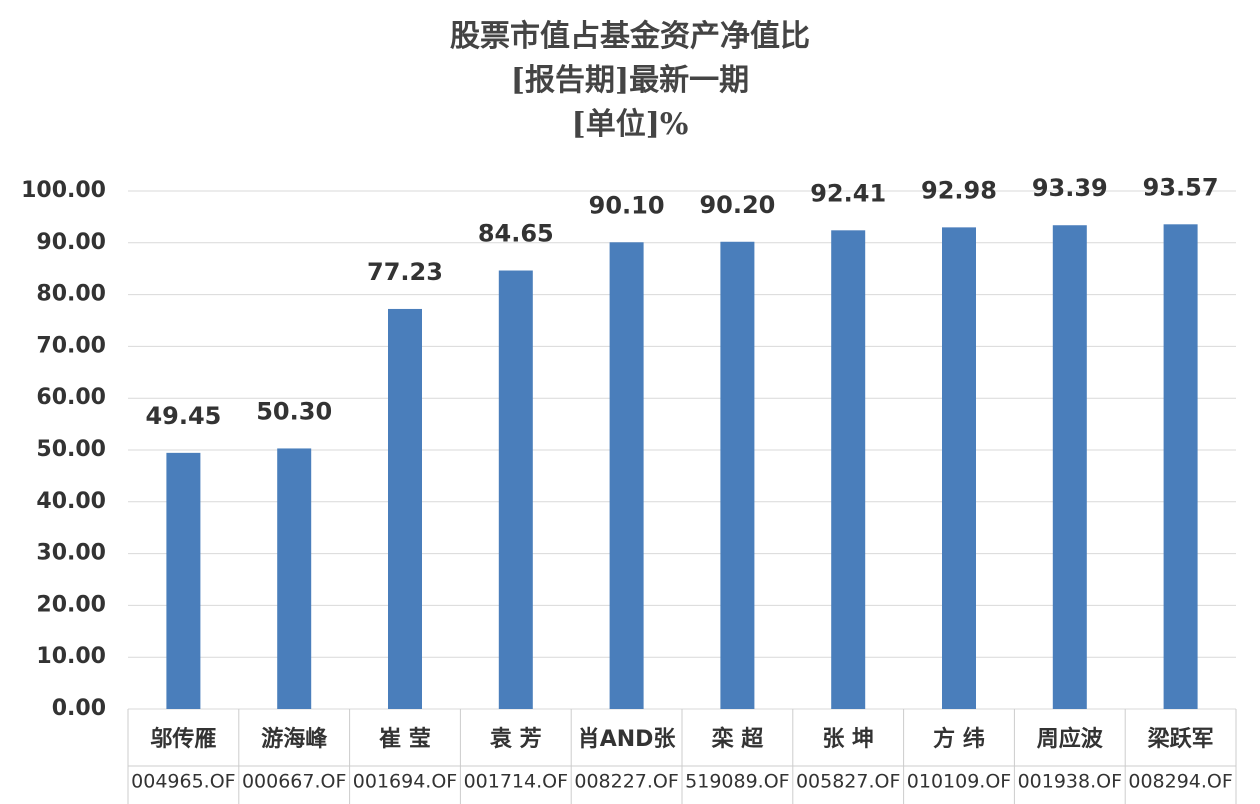 This screenshot has width=1260, height=804. Describe the element at coordinates (516, 782) in the screenshot. I see `x-tick-code: 001714.OF` at that location.